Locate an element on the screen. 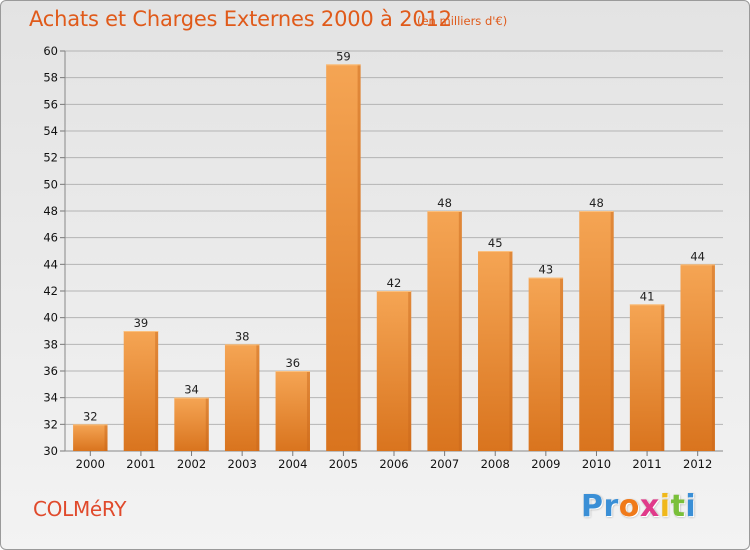  y-tick-label: 46 is located at coordinates (50, 238).